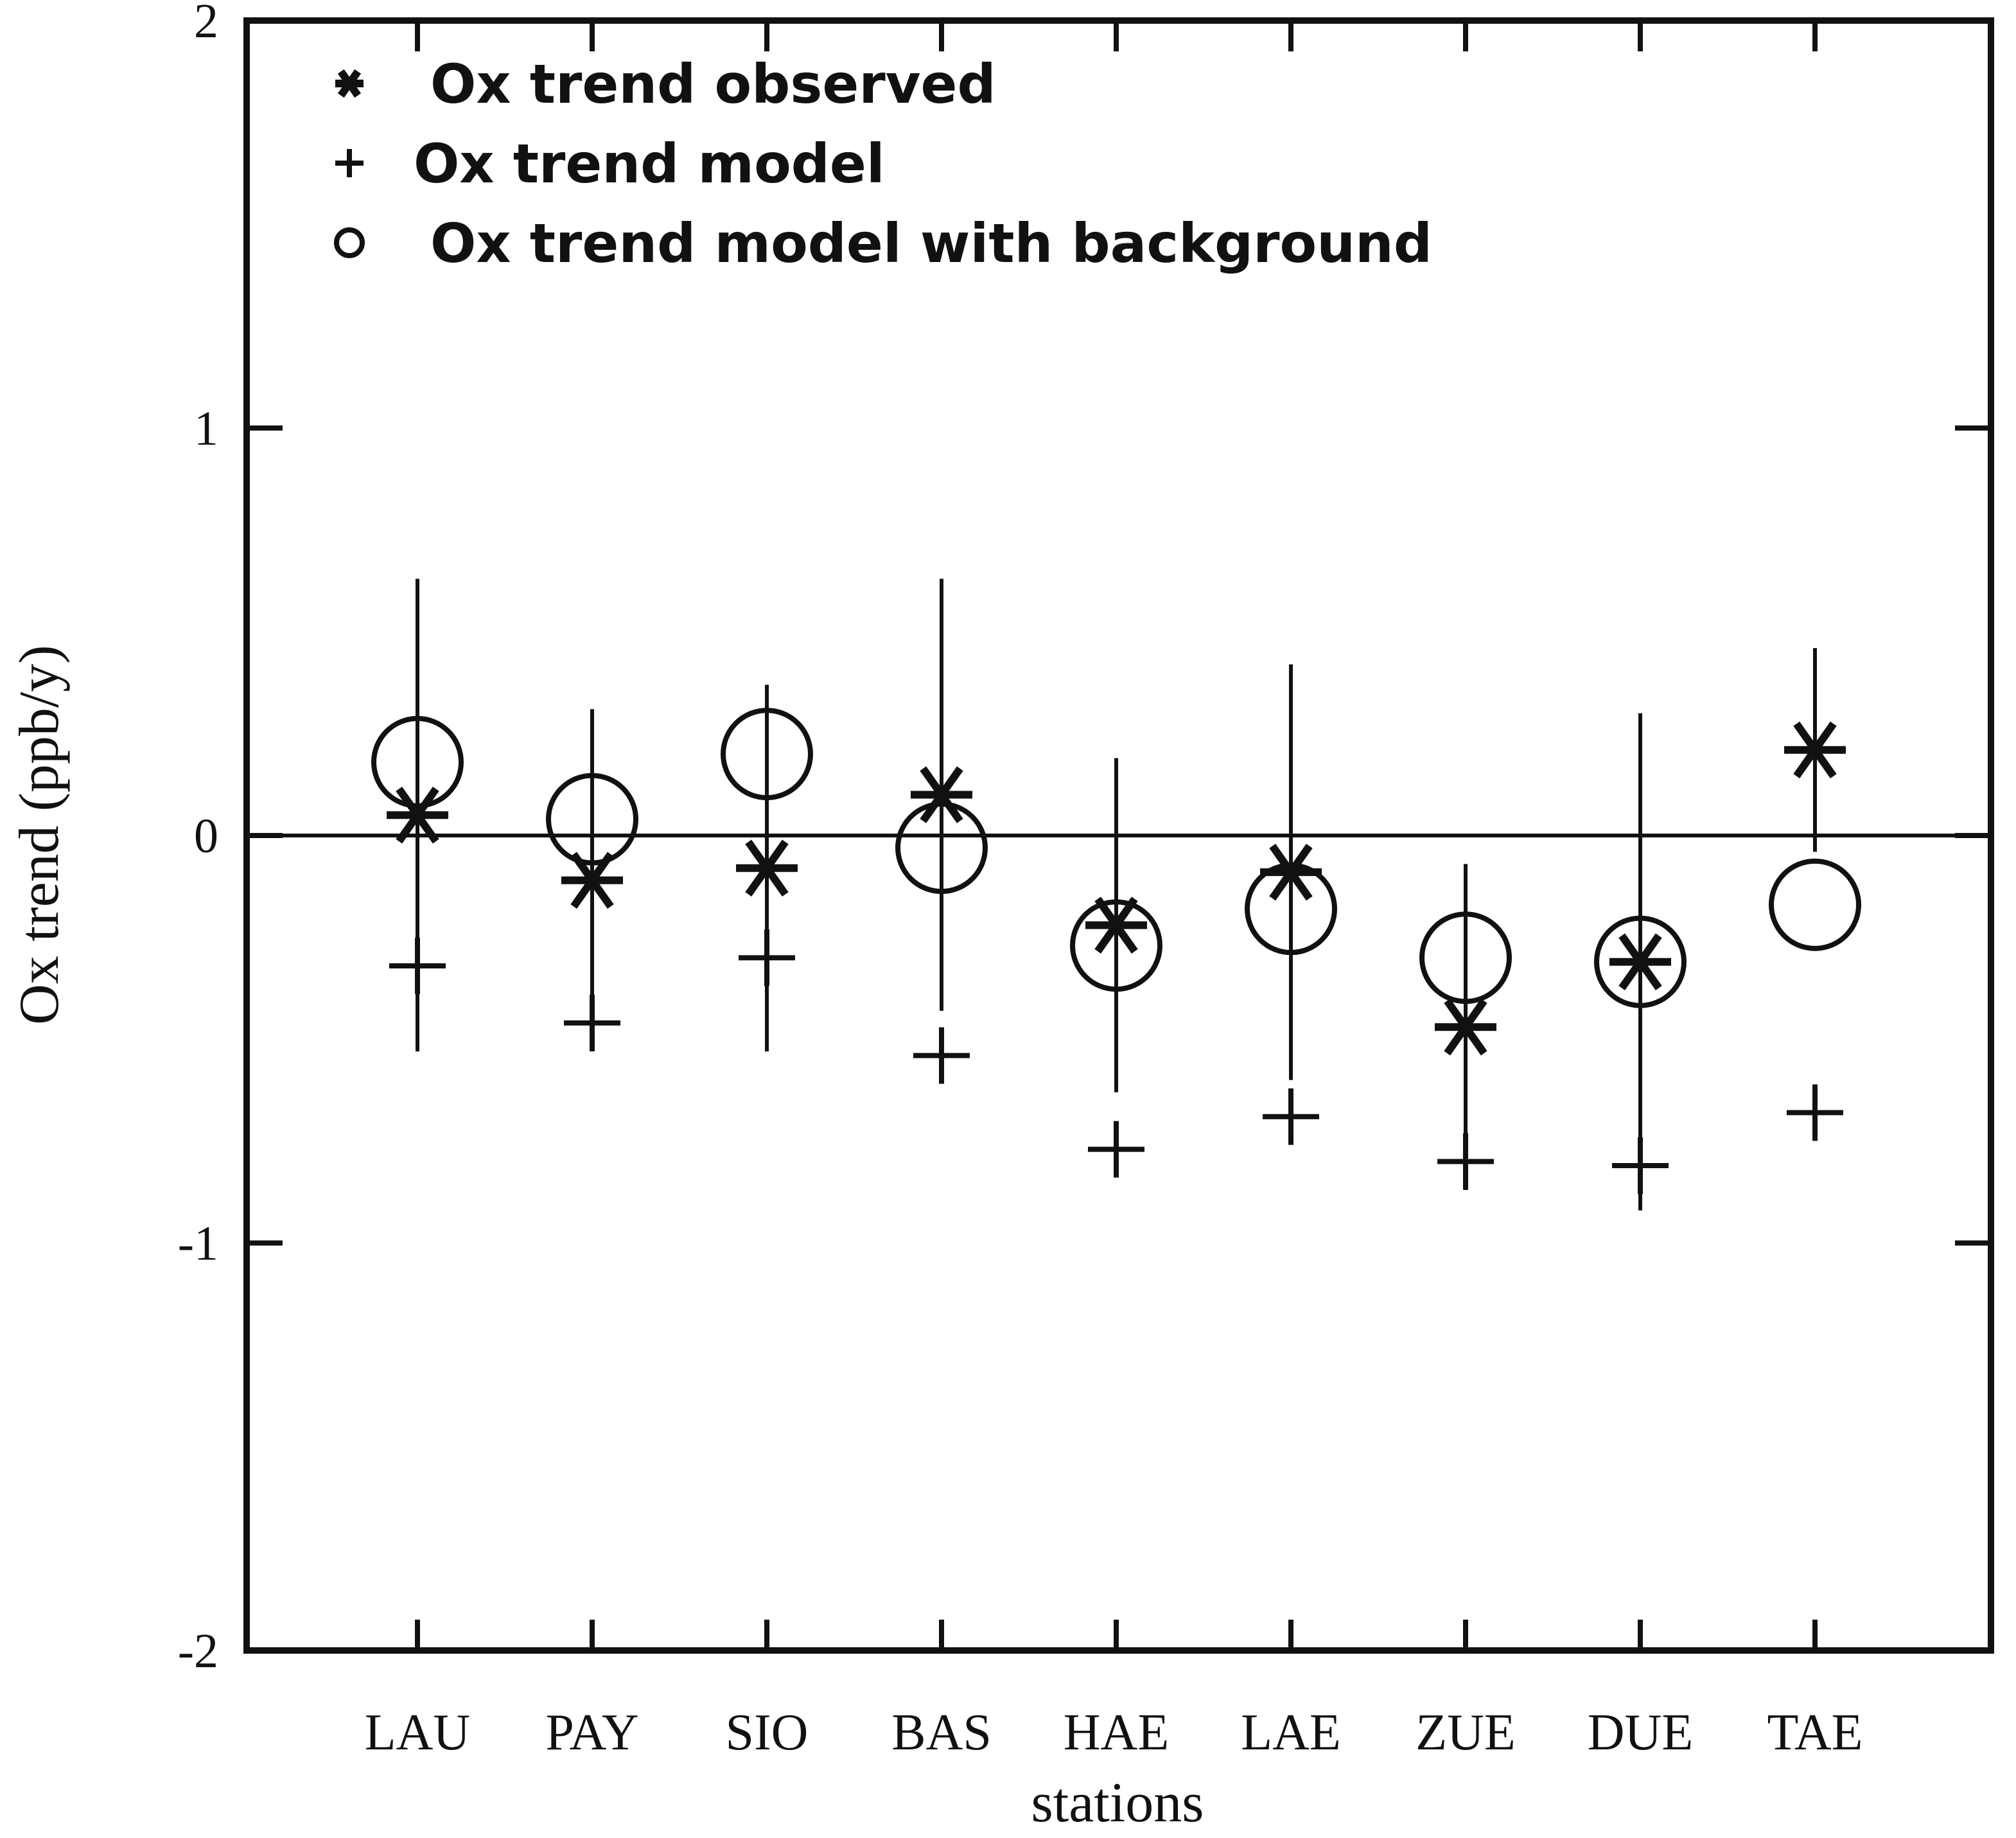 The width and height of the screenshot is (2016, 1838). Describe the element at coordinates (591, 1732) in the screenshot. I see `x-tick-label: PAY` at that location.